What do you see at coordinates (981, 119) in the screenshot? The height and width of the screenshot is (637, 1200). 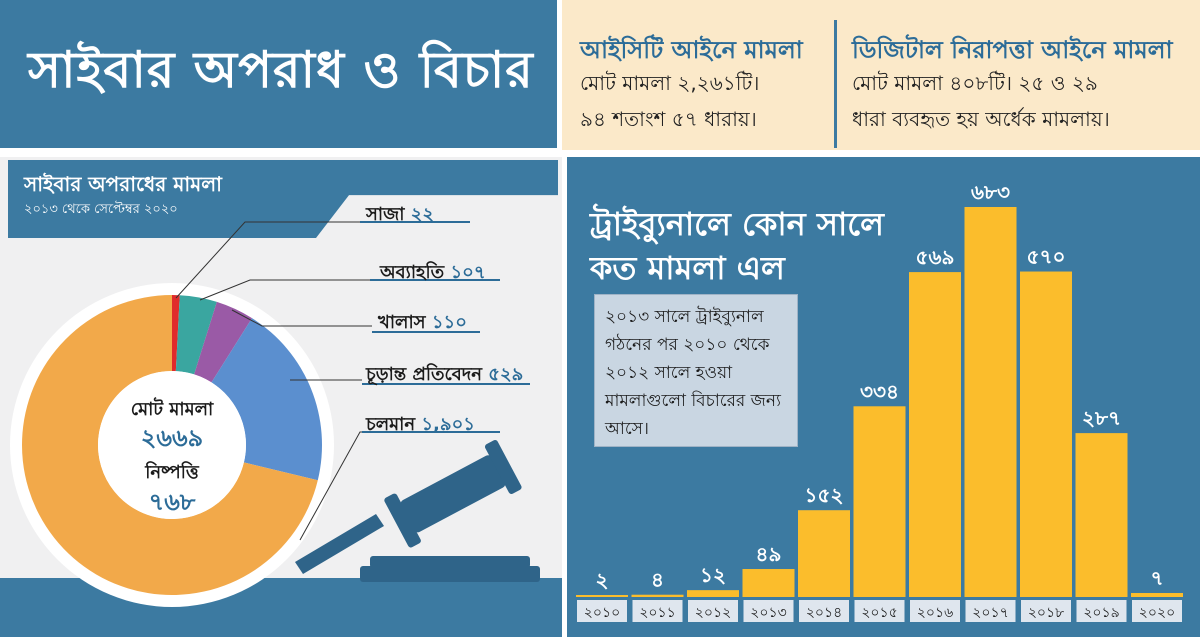 I see `dsa-line-2: ধারা ব্যবহৃত হয় অর্ধেক মামলায়।` at bounding box center [981, 119].